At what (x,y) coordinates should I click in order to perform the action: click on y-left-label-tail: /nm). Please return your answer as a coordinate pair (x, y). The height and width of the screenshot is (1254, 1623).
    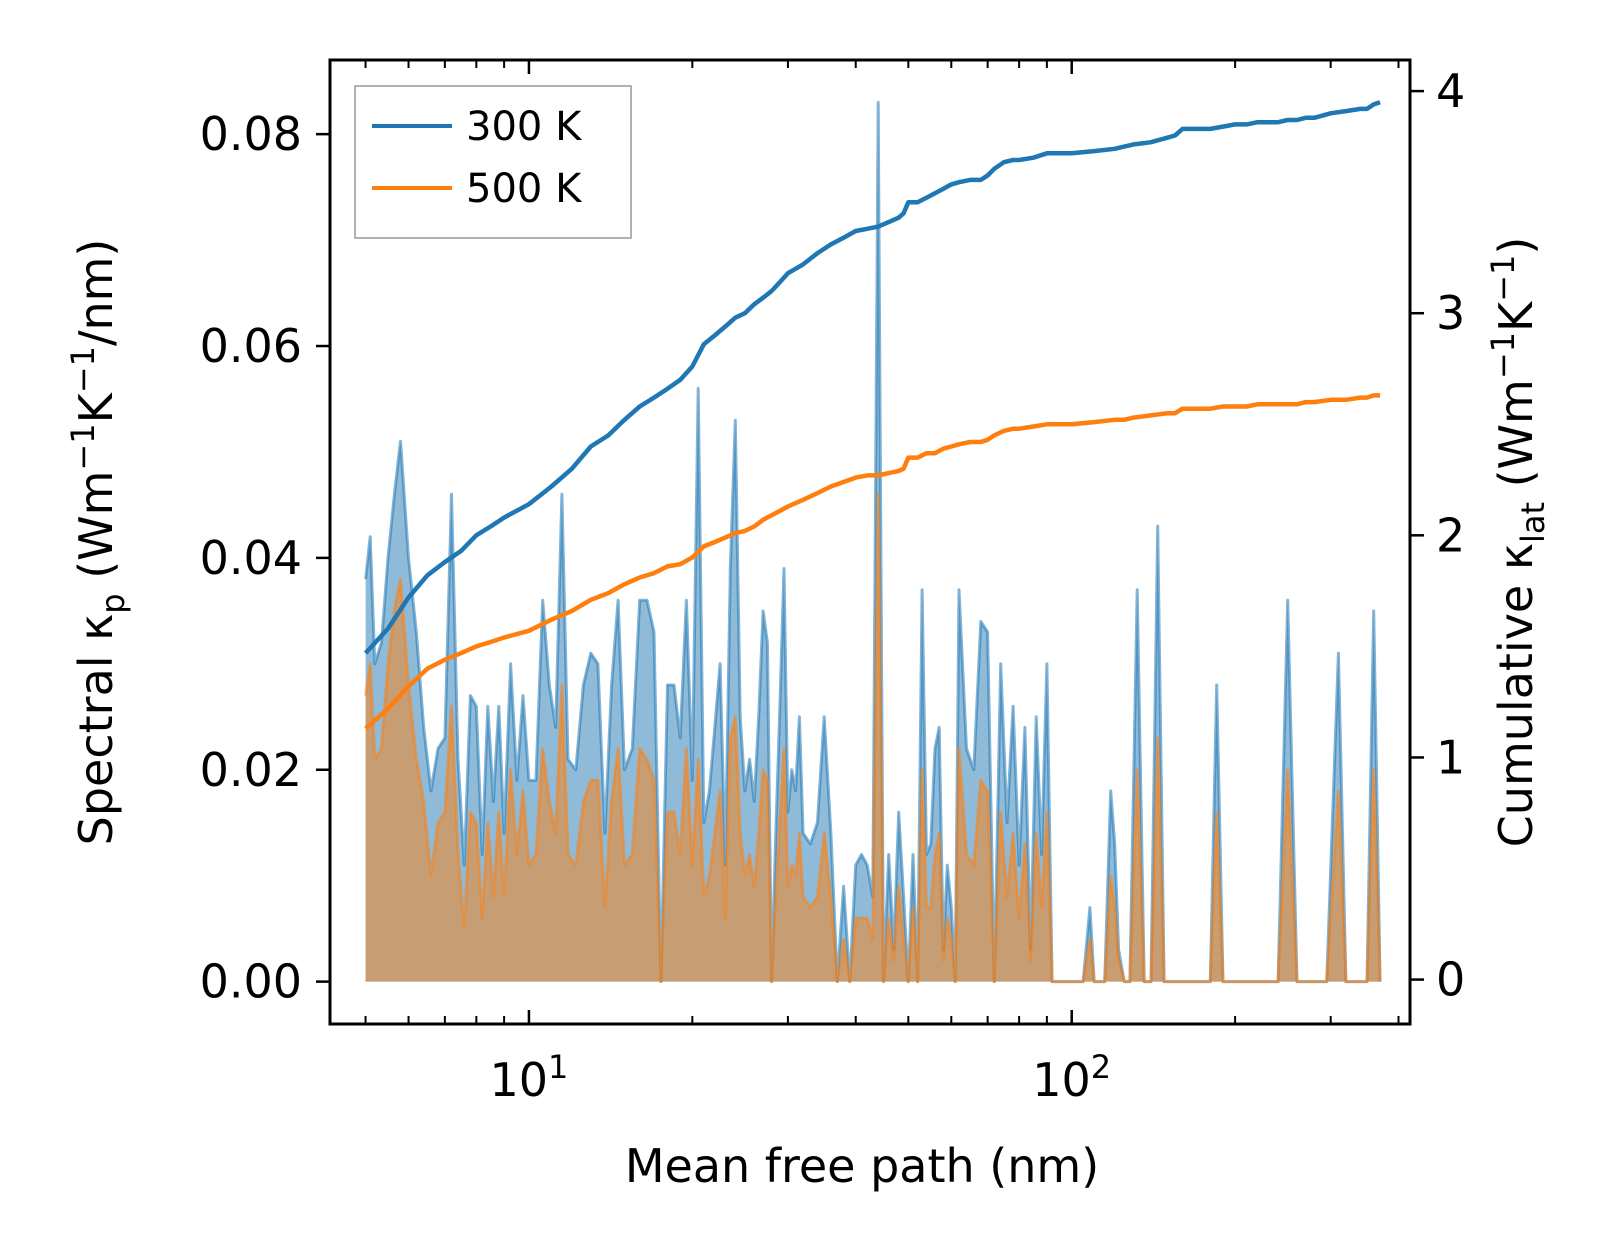
    Looking at the image, I should click on (96, 292).